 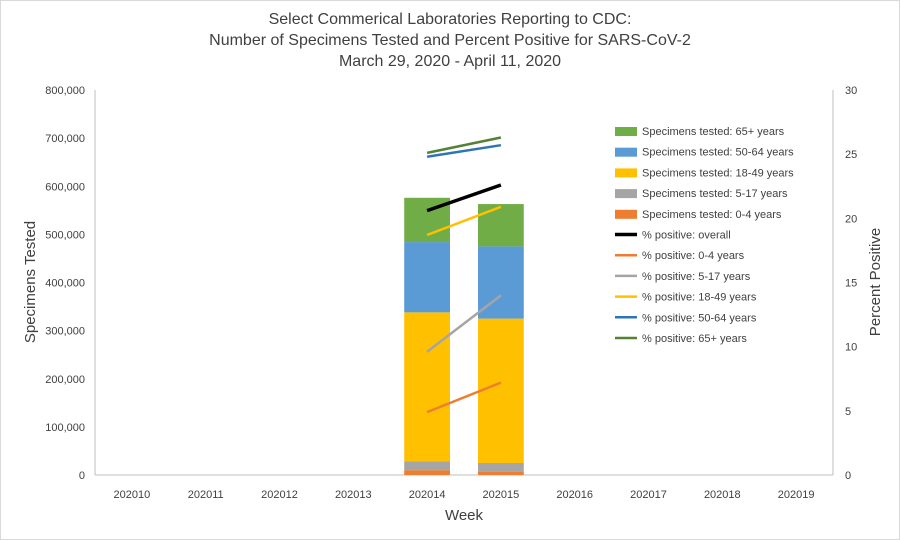 I want to click on legend-label-1: Specimens tested: 50-64 years, so click(x=718, y=153).